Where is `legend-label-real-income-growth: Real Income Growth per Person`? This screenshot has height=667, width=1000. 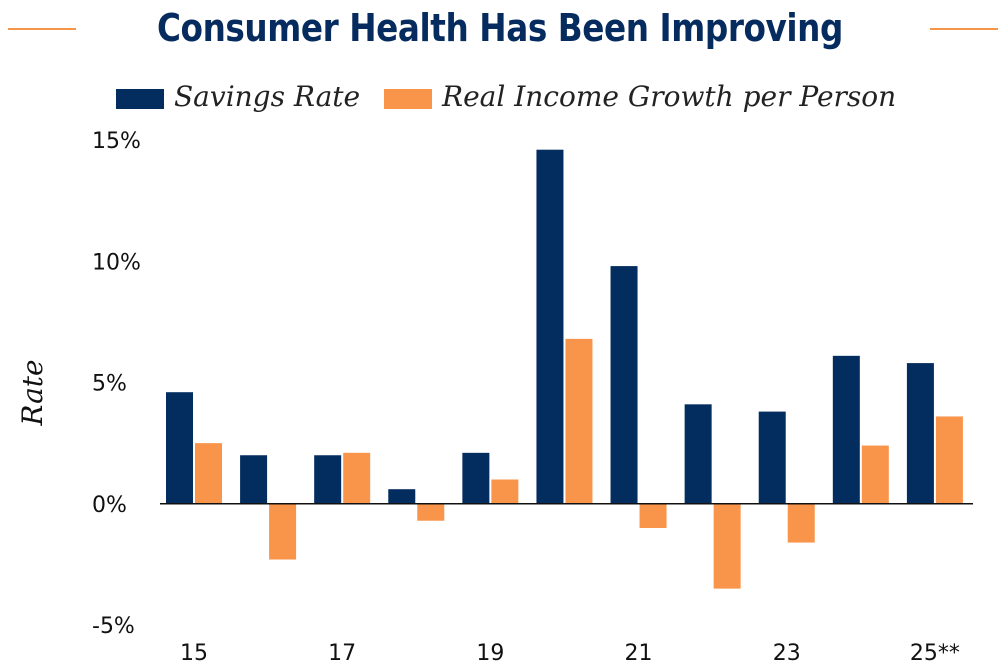
legend-label-real-income-growth: Real Income Growth per Person is located at coordinates (669, 96).